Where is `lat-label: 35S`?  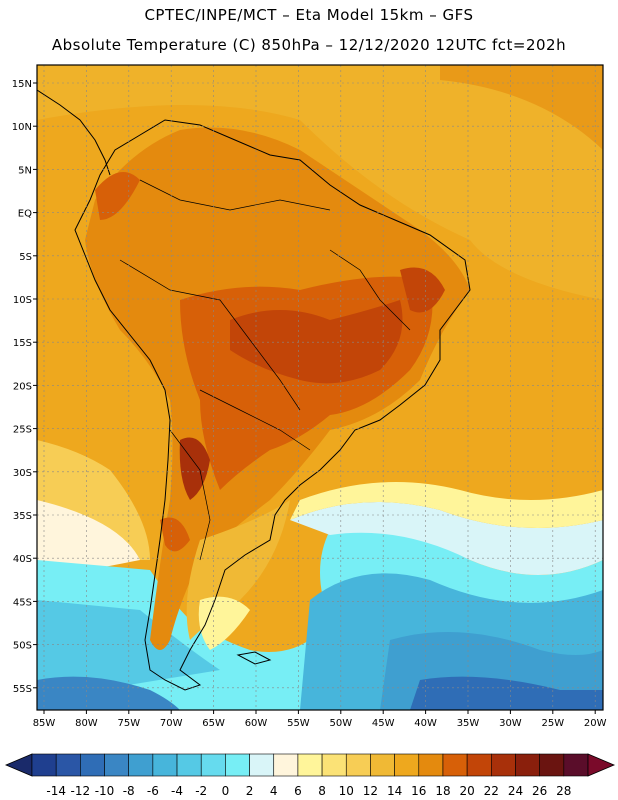 lat-label: 35S is located at coordinates (22, 516).